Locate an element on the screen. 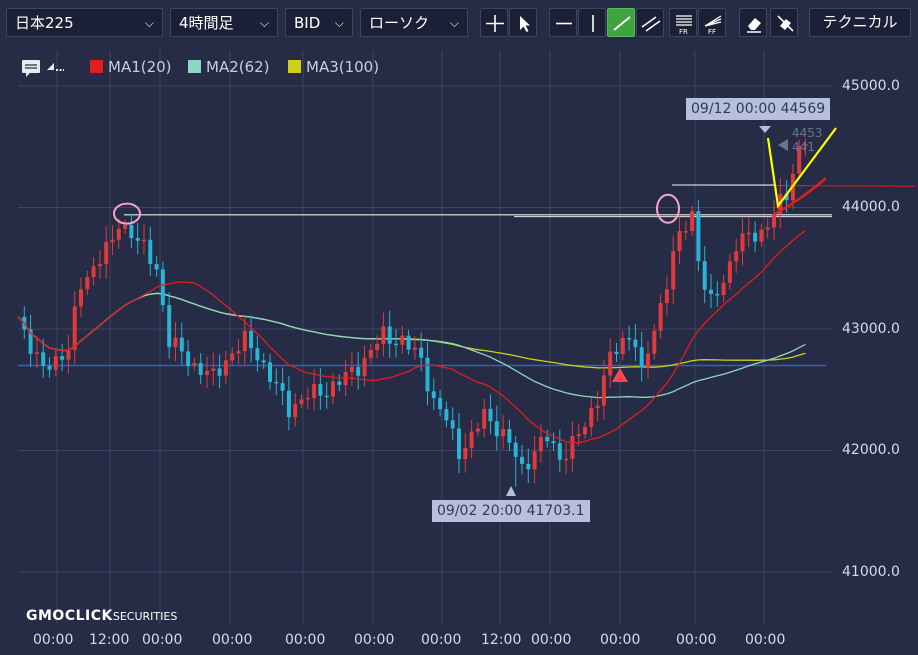 The width and height of the screenshot is (918, 655). brand-logo: GMOCLICKSECURITIES is located at coordinates (101, 616).